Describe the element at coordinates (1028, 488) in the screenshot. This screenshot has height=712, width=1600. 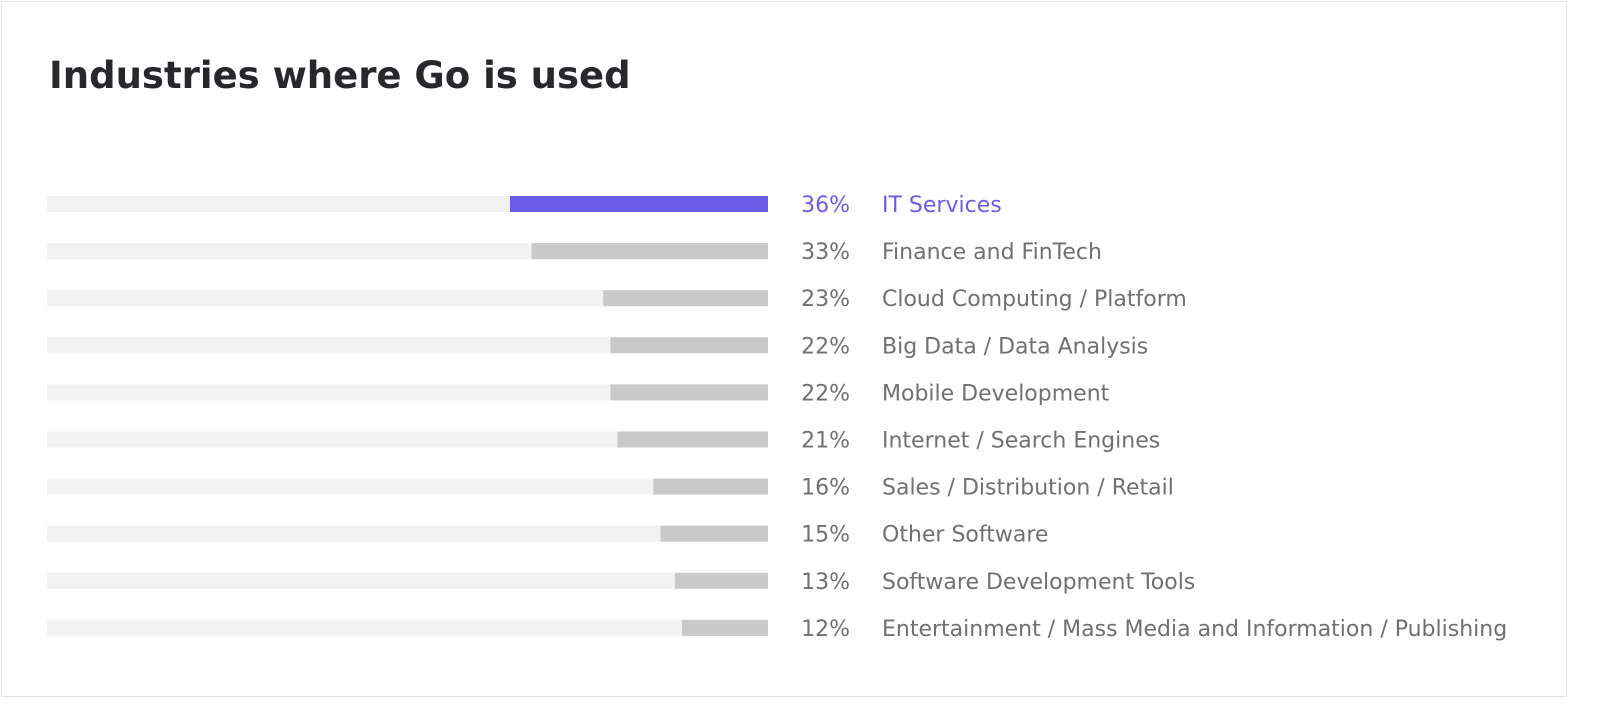
I see `category-label: Sales / Distribution / Retail` at that location.